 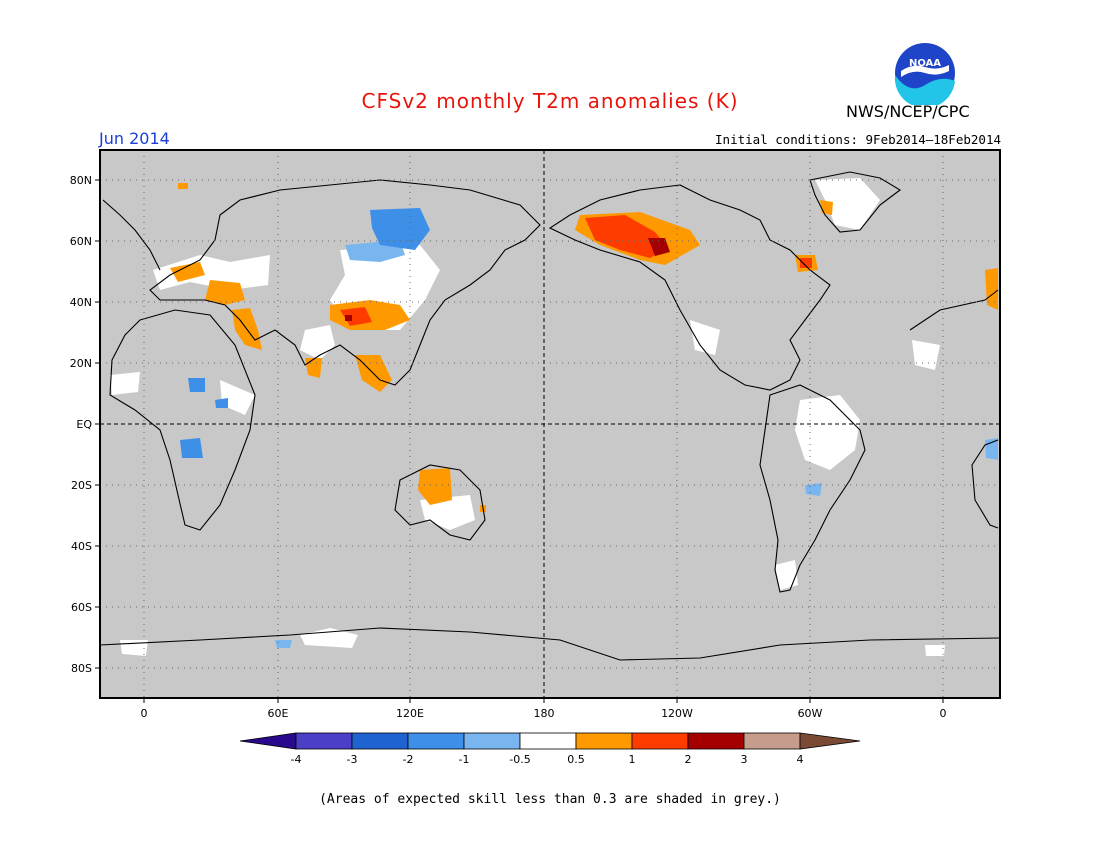 I want to click on lat-label: EQ, so click(x=84, y=424).